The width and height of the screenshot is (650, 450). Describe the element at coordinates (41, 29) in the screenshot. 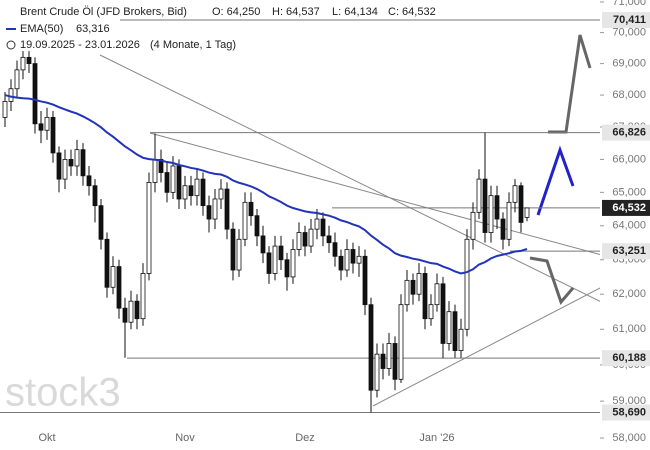

I see `legend-label: EMA(50)` at that location.